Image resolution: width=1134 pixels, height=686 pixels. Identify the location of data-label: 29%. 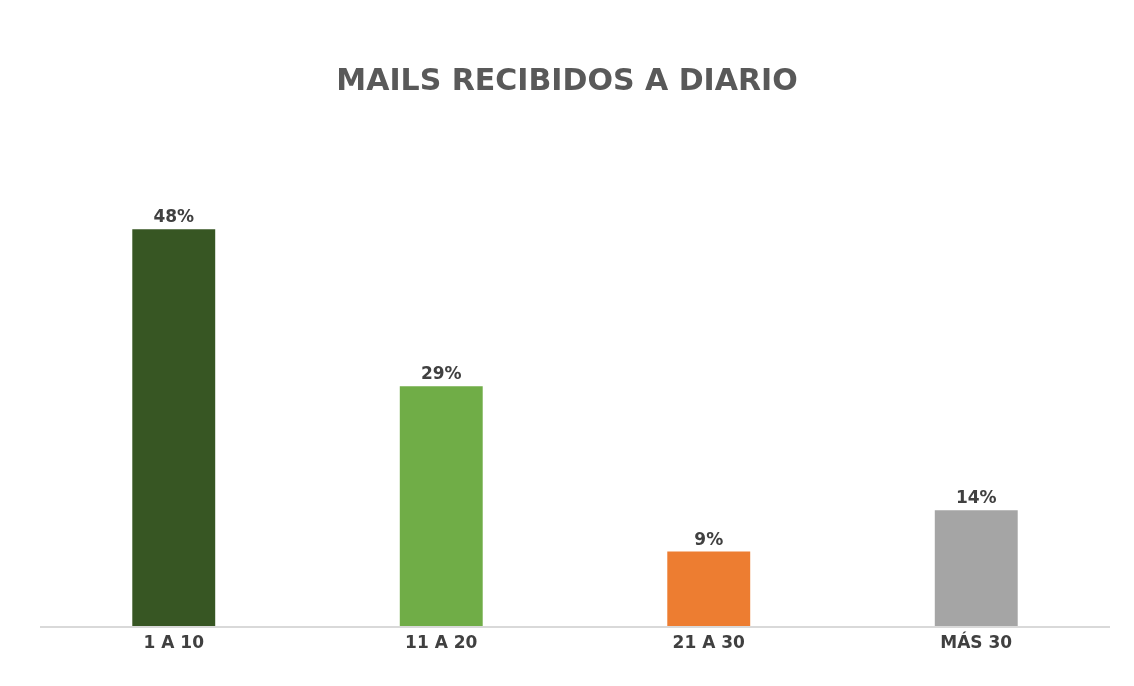
(441, 373).